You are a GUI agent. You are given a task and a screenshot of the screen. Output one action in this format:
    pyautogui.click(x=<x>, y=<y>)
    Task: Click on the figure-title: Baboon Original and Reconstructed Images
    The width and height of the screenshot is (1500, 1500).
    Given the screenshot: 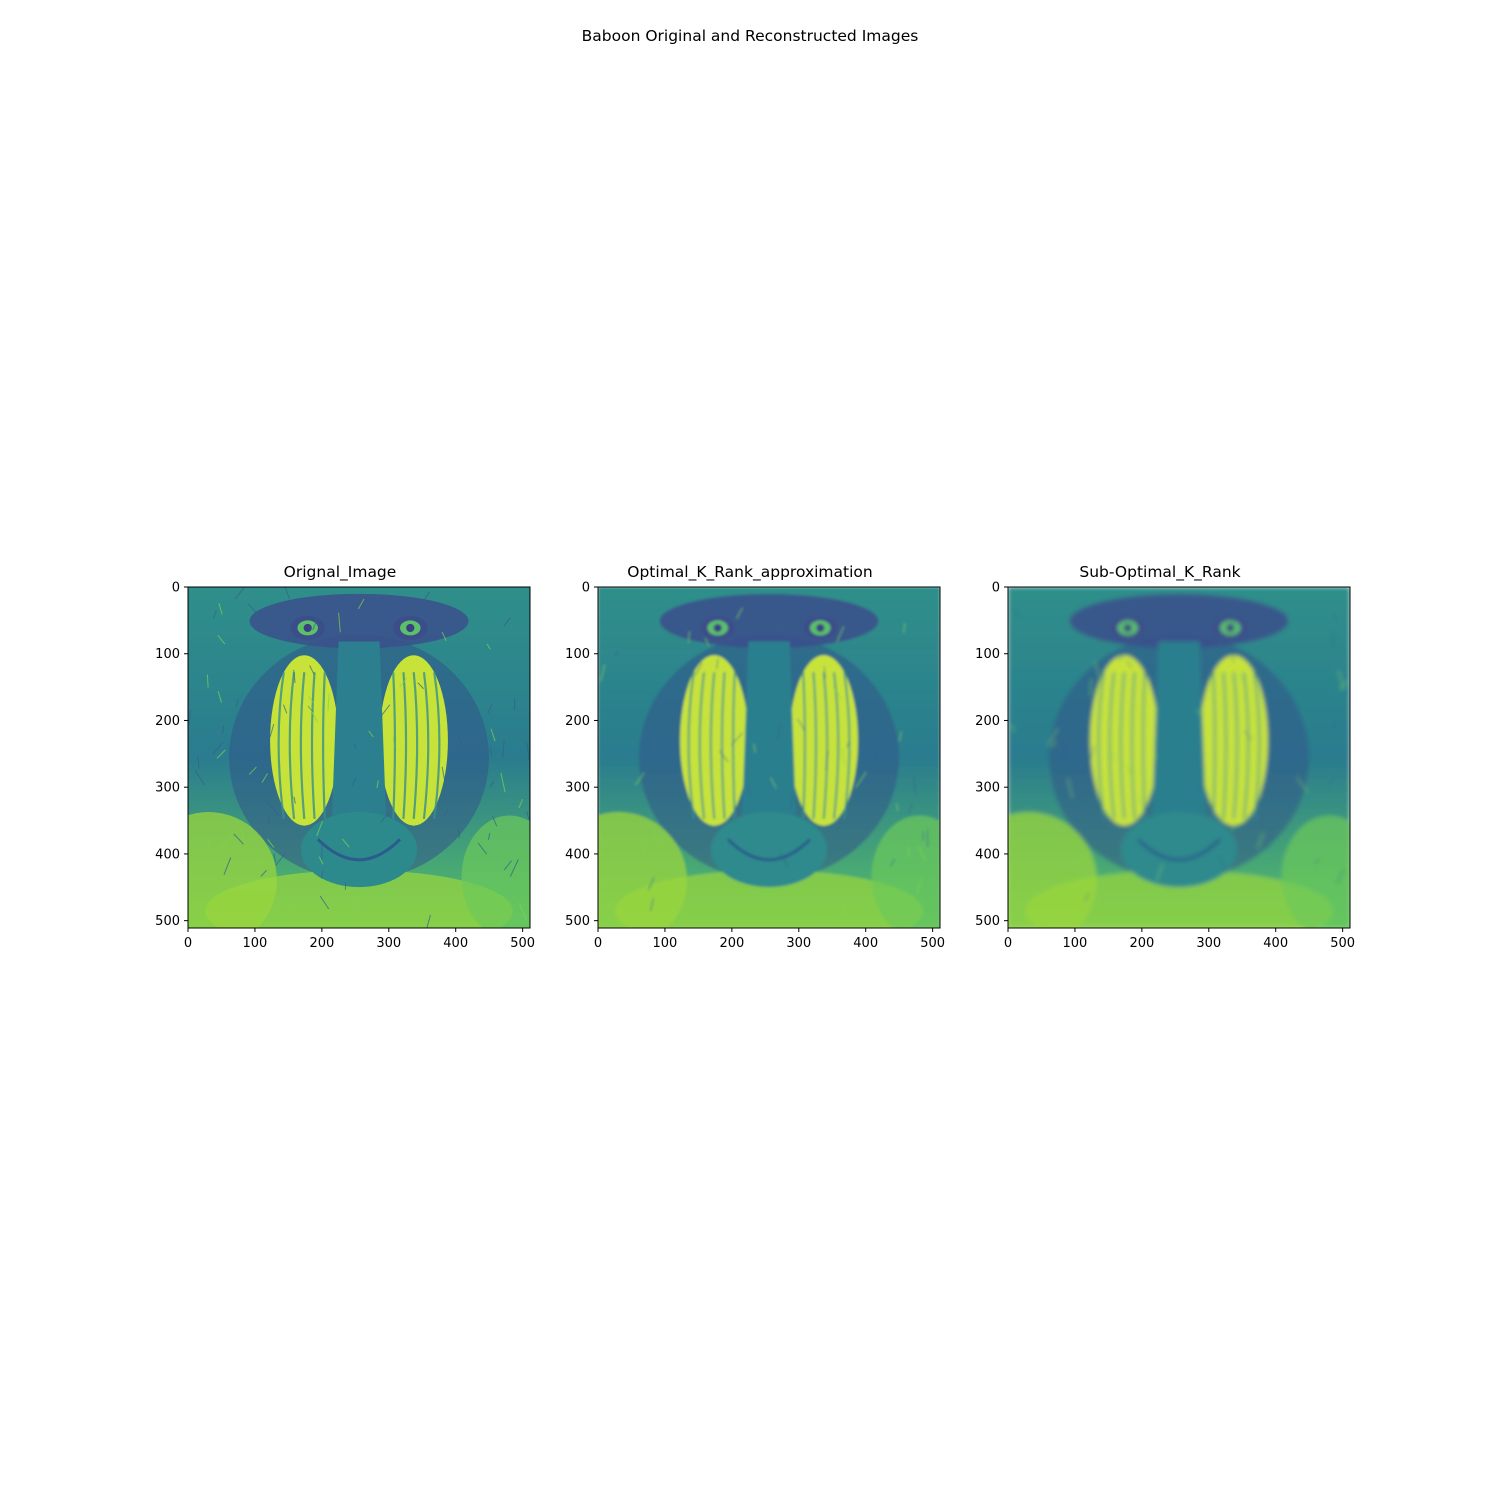 What is the action you would take?
    pyautogui.click(x=750, y=36)
    